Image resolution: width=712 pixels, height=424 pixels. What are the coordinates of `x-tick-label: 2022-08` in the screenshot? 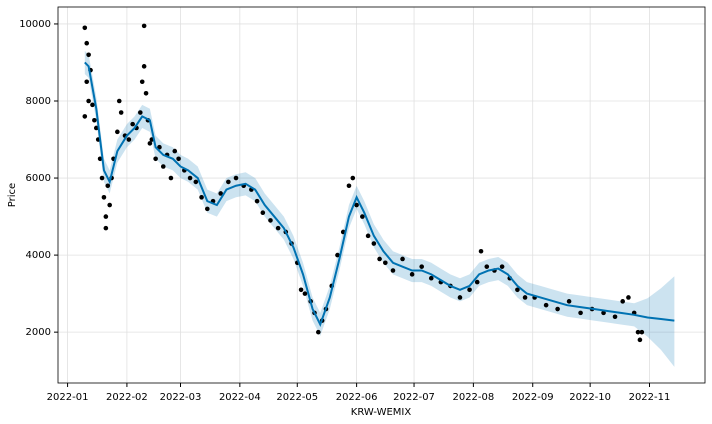 It's located at (473, 397).